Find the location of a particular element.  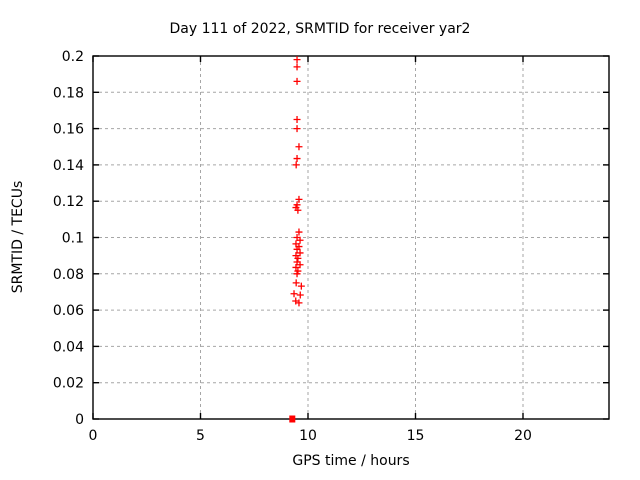

y-tick-label: 0.06 is located at coordinates (68, 311).